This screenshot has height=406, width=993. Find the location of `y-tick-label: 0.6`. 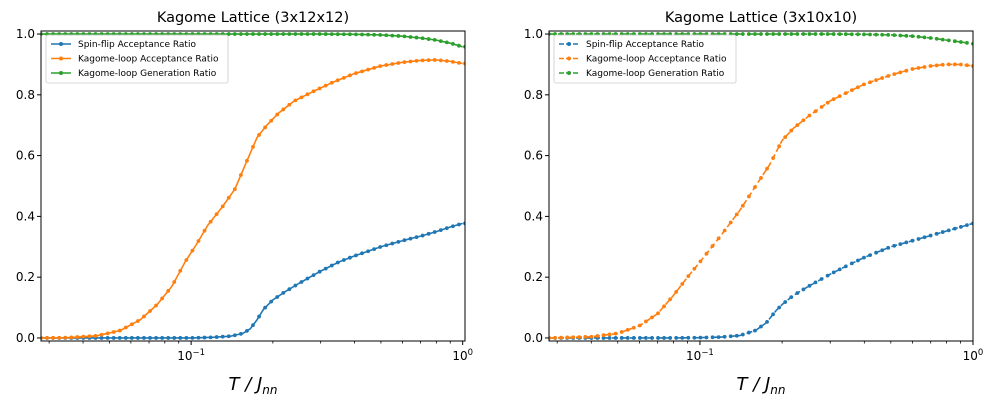

y-tick-label: 0.6 is located at coordinates (533, 156).